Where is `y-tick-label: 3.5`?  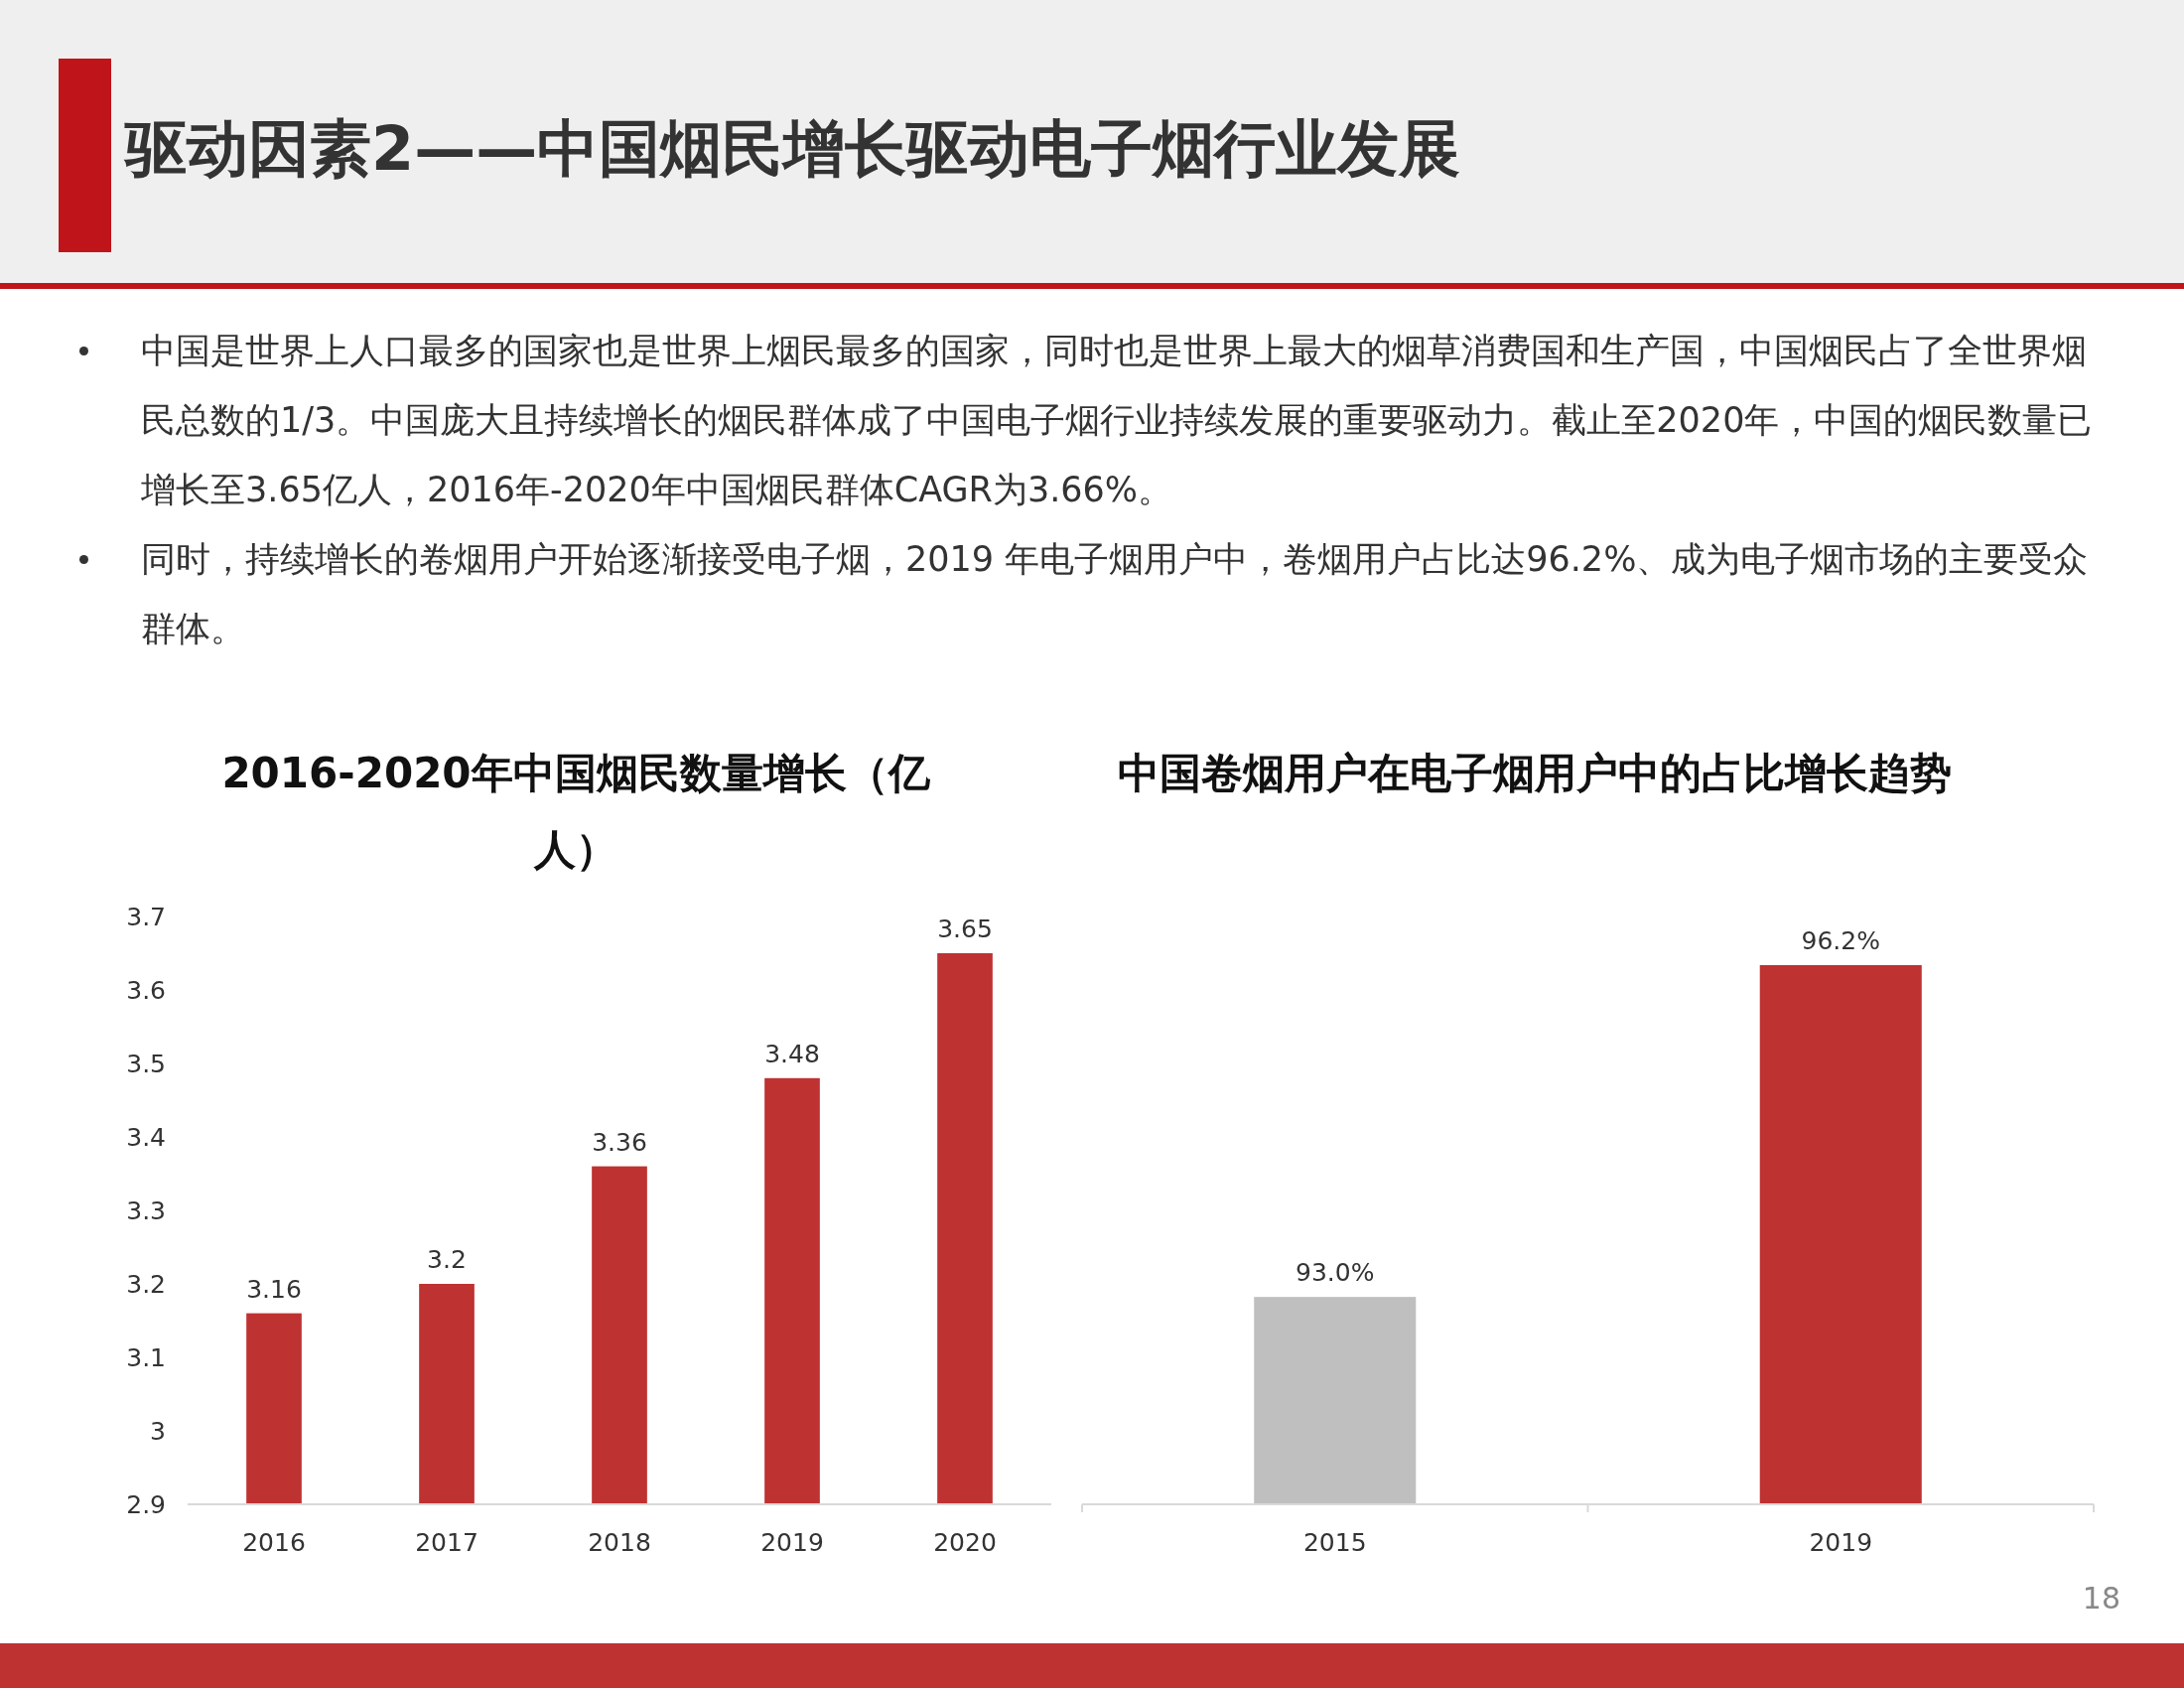
y-tick-label: 3.5 is located at coordinates (146, 1064).